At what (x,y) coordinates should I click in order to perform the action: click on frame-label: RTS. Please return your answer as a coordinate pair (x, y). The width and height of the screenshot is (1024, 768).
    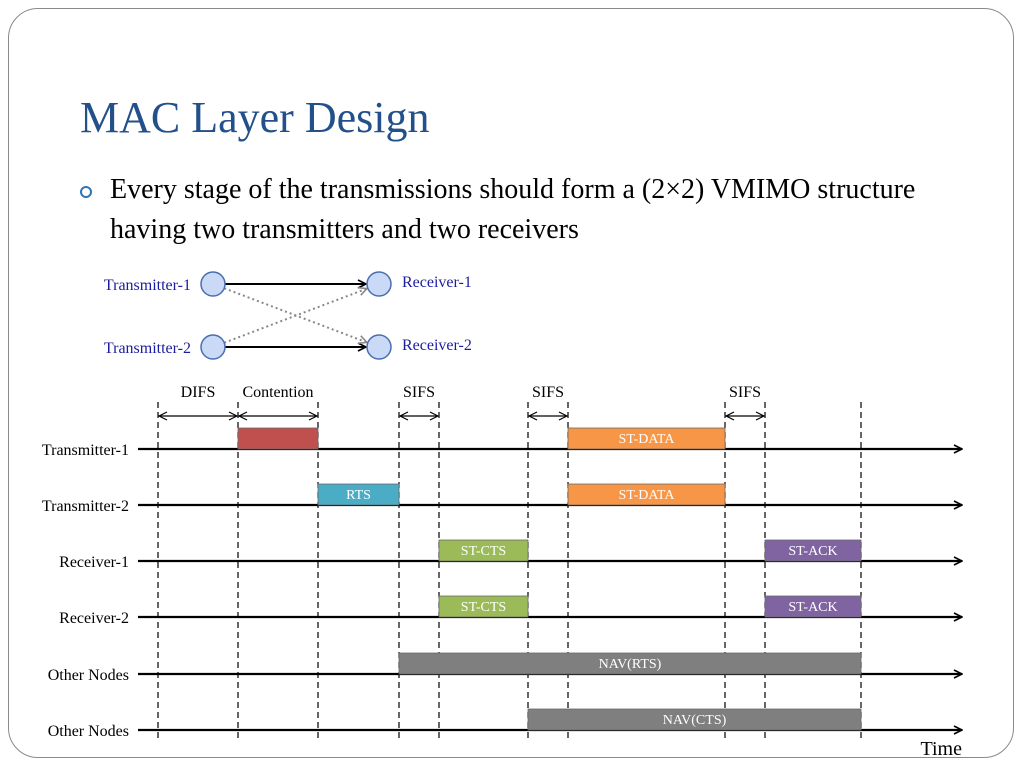
    Looking at the image, I should click on (358, 495).